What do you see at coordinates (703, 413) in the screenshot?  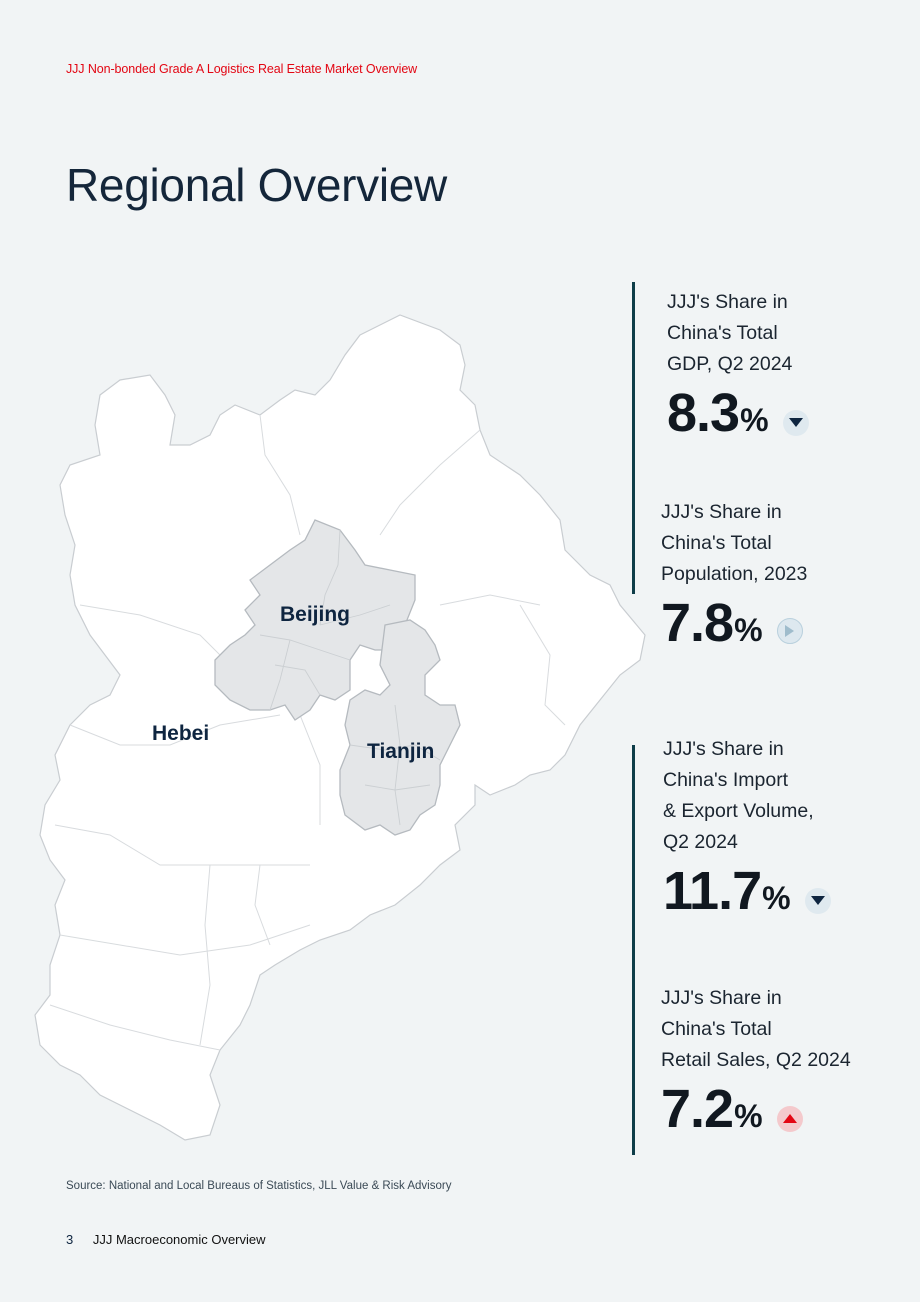 I see `stat-value: 8.3` at bounding box center [703, 413].